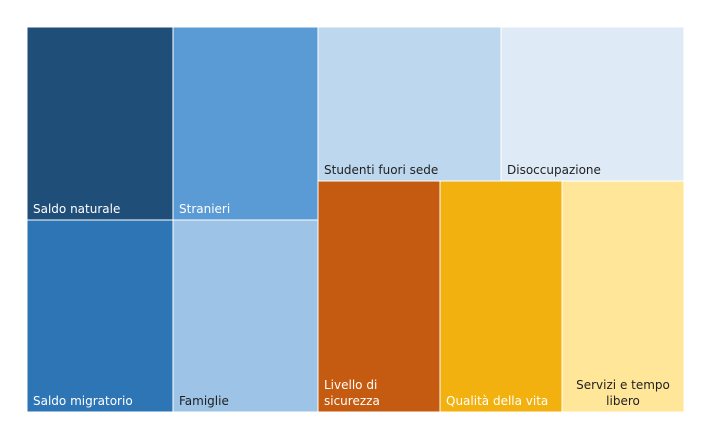 This screenshot has height=434, width=722. Describe the element at coordinates (83, 401) in the screenshot. I see `tile-label-saldo-migratorio: Saldo migratorio` at that location.